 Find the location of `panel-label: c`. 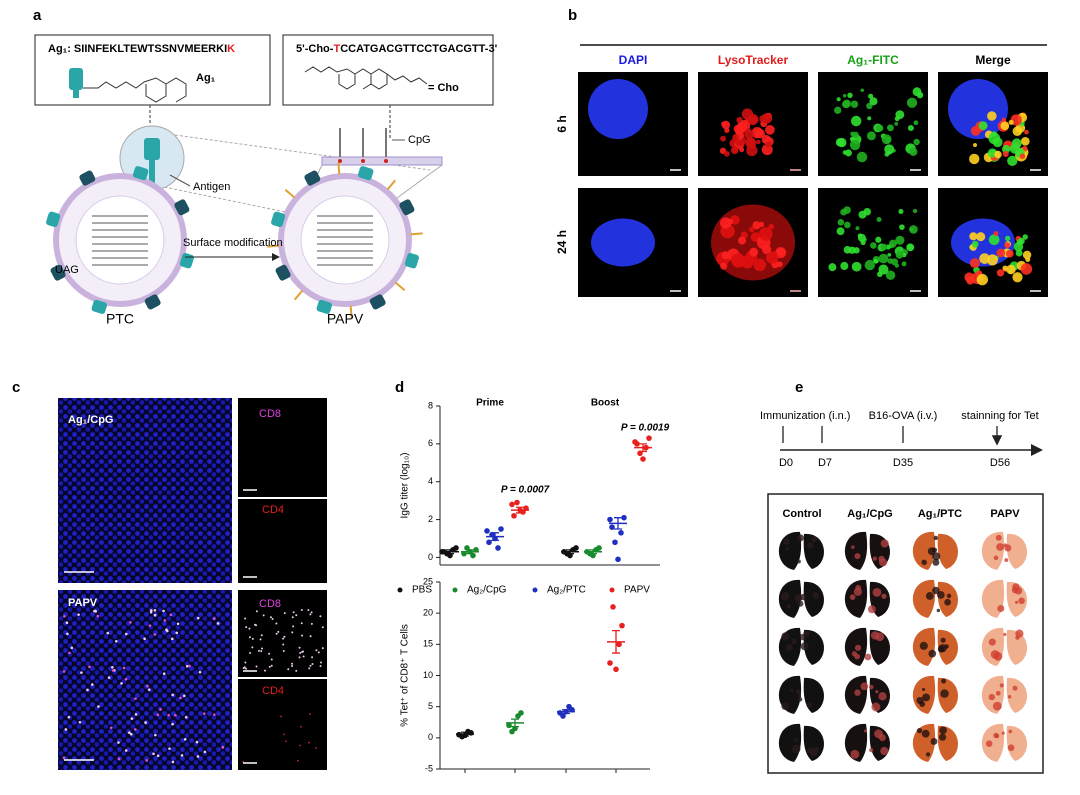

panel-label: c is located at coordinates (16, 387).